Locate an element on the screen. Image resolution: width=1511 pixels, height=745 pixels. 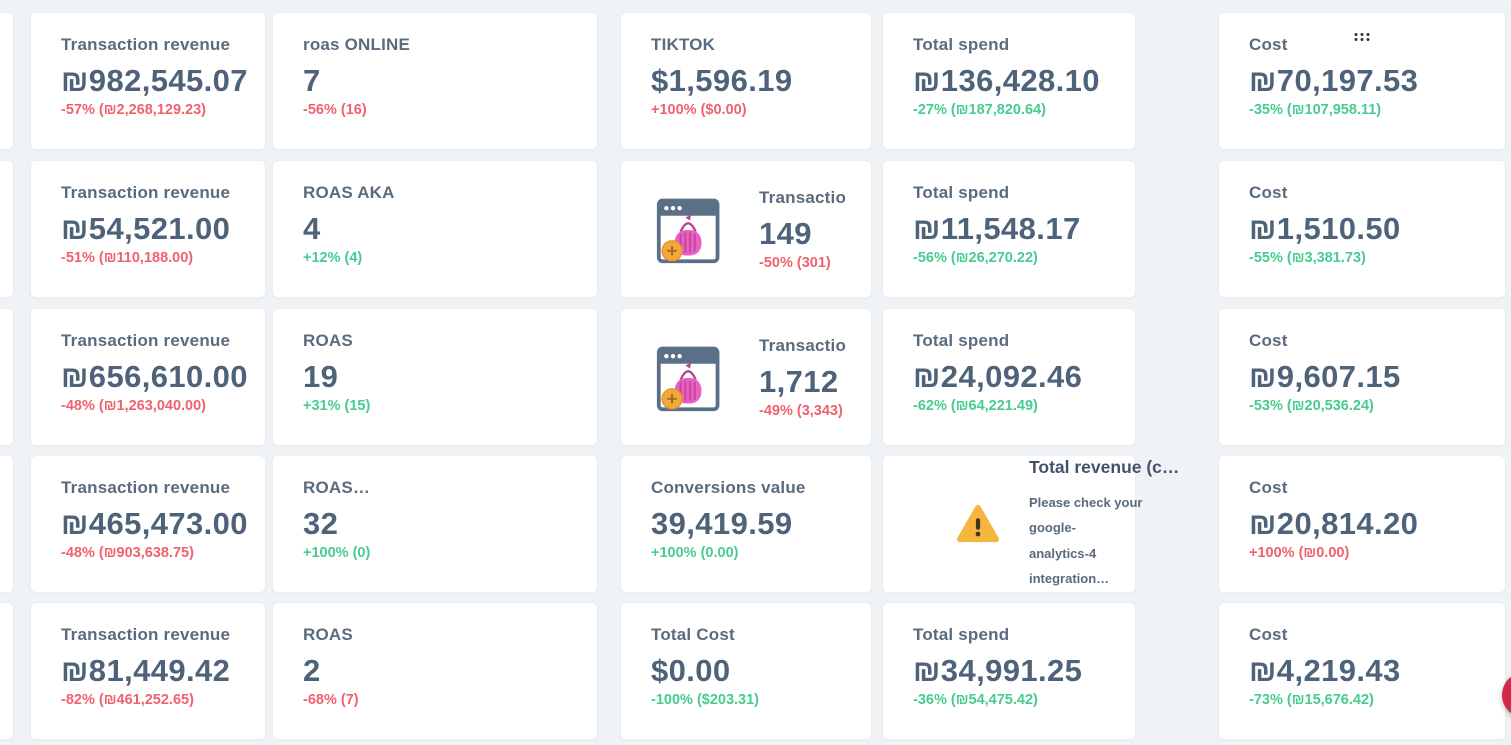
card-value: 7 is located at coordinates (312, 80).